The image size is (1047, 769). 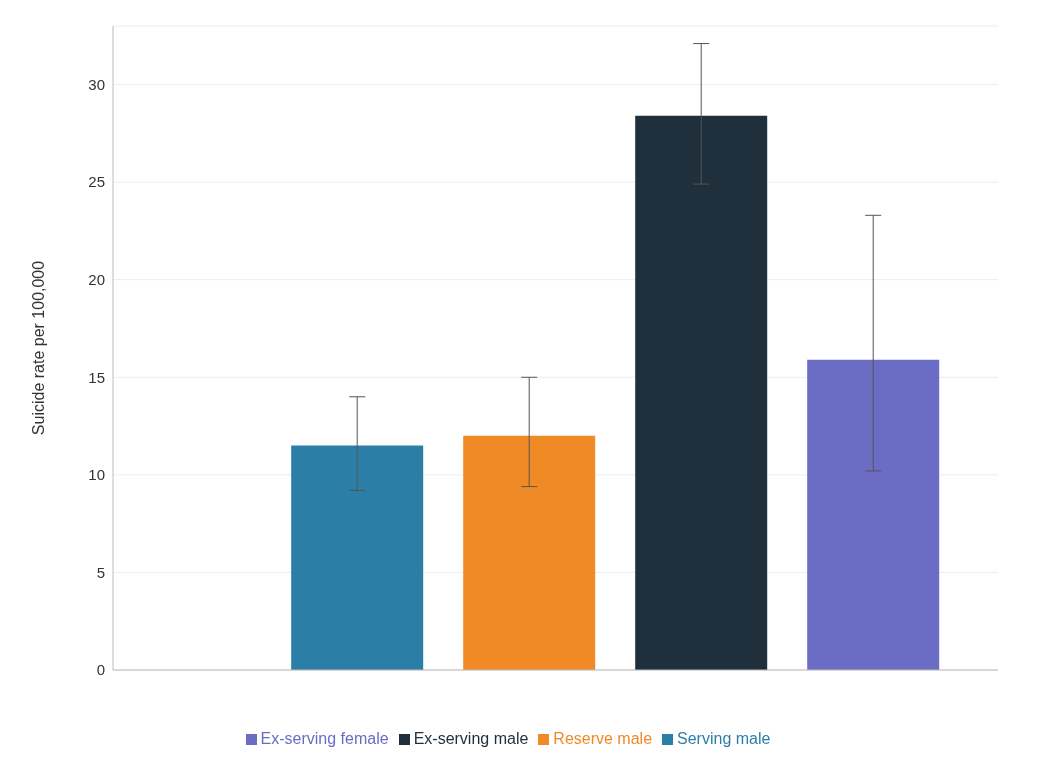 What do you see at coordinates (100, 670) in the screenshot?
I see `y-tick-label: 0` at bounding box center [100, 670].